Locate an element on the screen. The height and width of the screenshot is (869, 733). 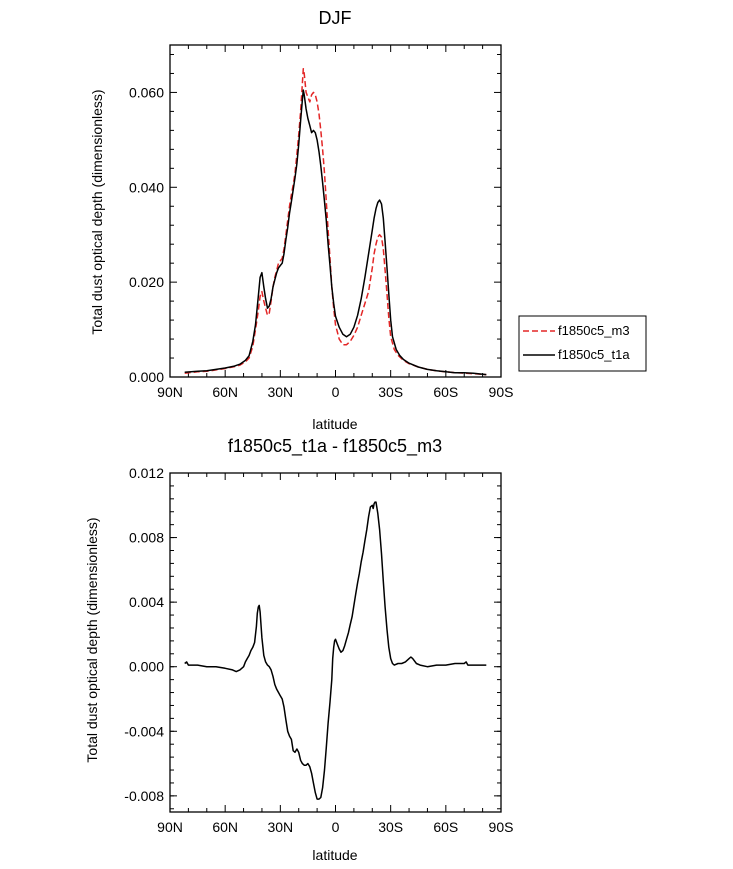
series-line-difference is located at coordinates (335, 650).